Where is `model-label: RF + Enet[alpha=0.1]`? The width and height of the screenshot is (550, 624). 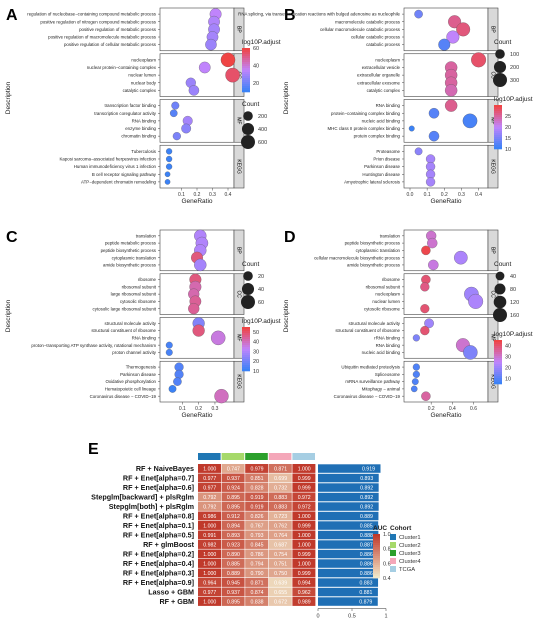 model-label: RF + Enet[alpha=0.1] is located at coordinates (158, 525).